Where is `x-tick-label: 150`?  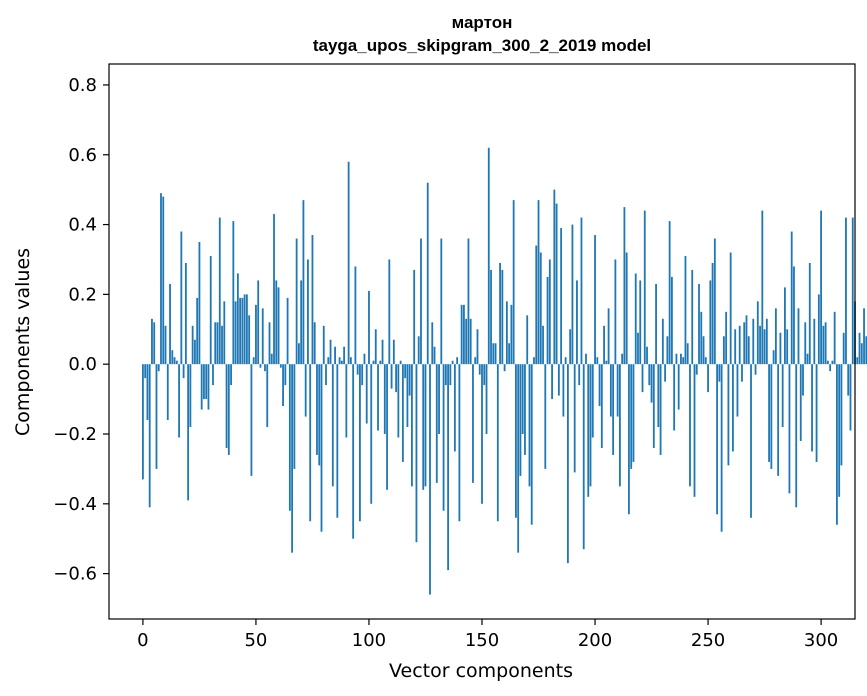 x-tick-label: 150 is located at coordinates (482, 640).